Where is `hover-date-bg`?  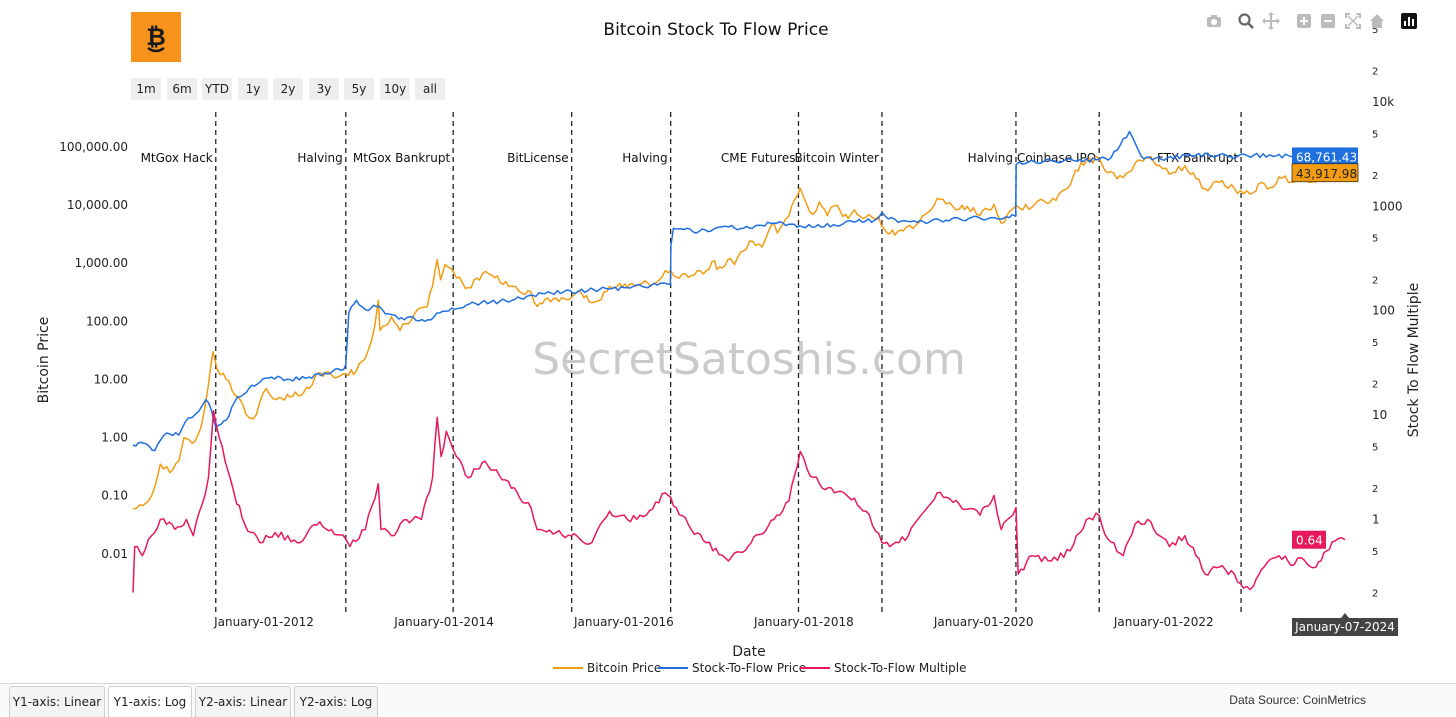
hover-date-bg is located at coordinates (1345, 624).